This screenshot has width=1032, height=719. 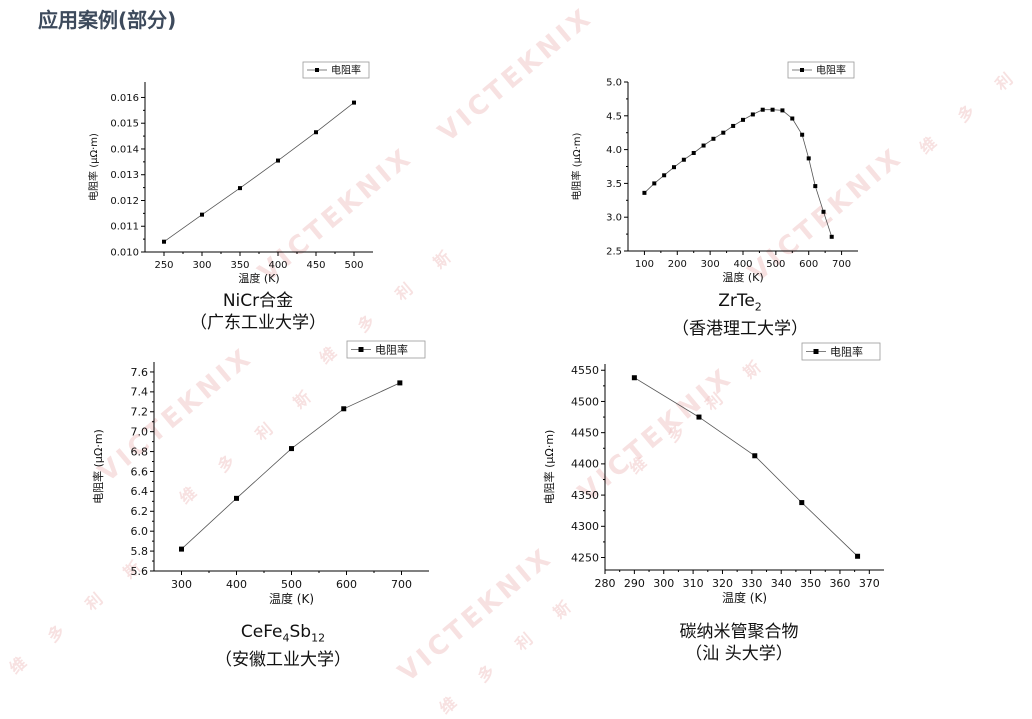 I want to click on x-tick-label: 100, so click(x=644, y=264).